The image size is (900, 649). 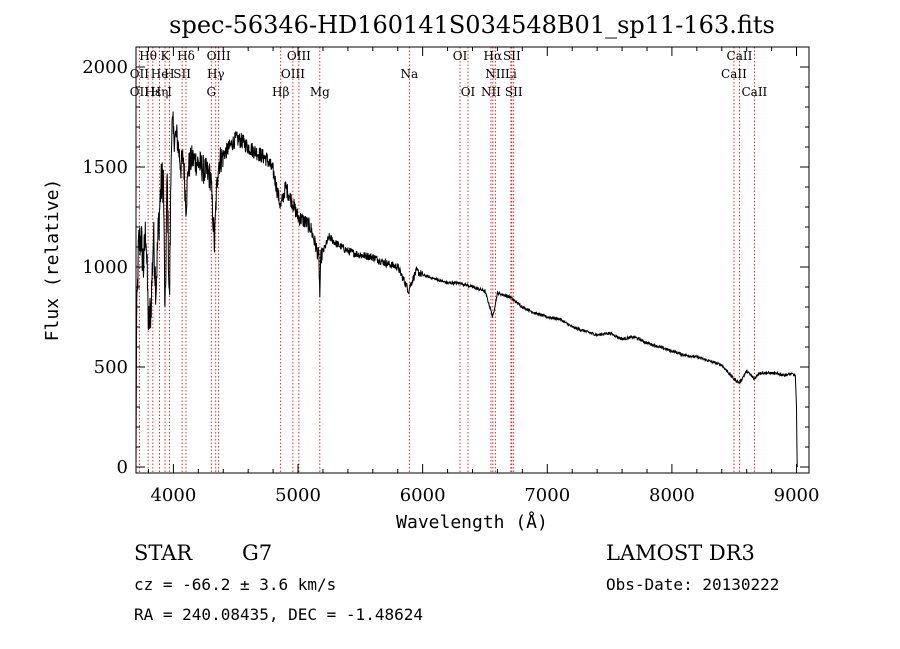 I want to click on spectral-line-label: Li, so click(x=511, y=74).